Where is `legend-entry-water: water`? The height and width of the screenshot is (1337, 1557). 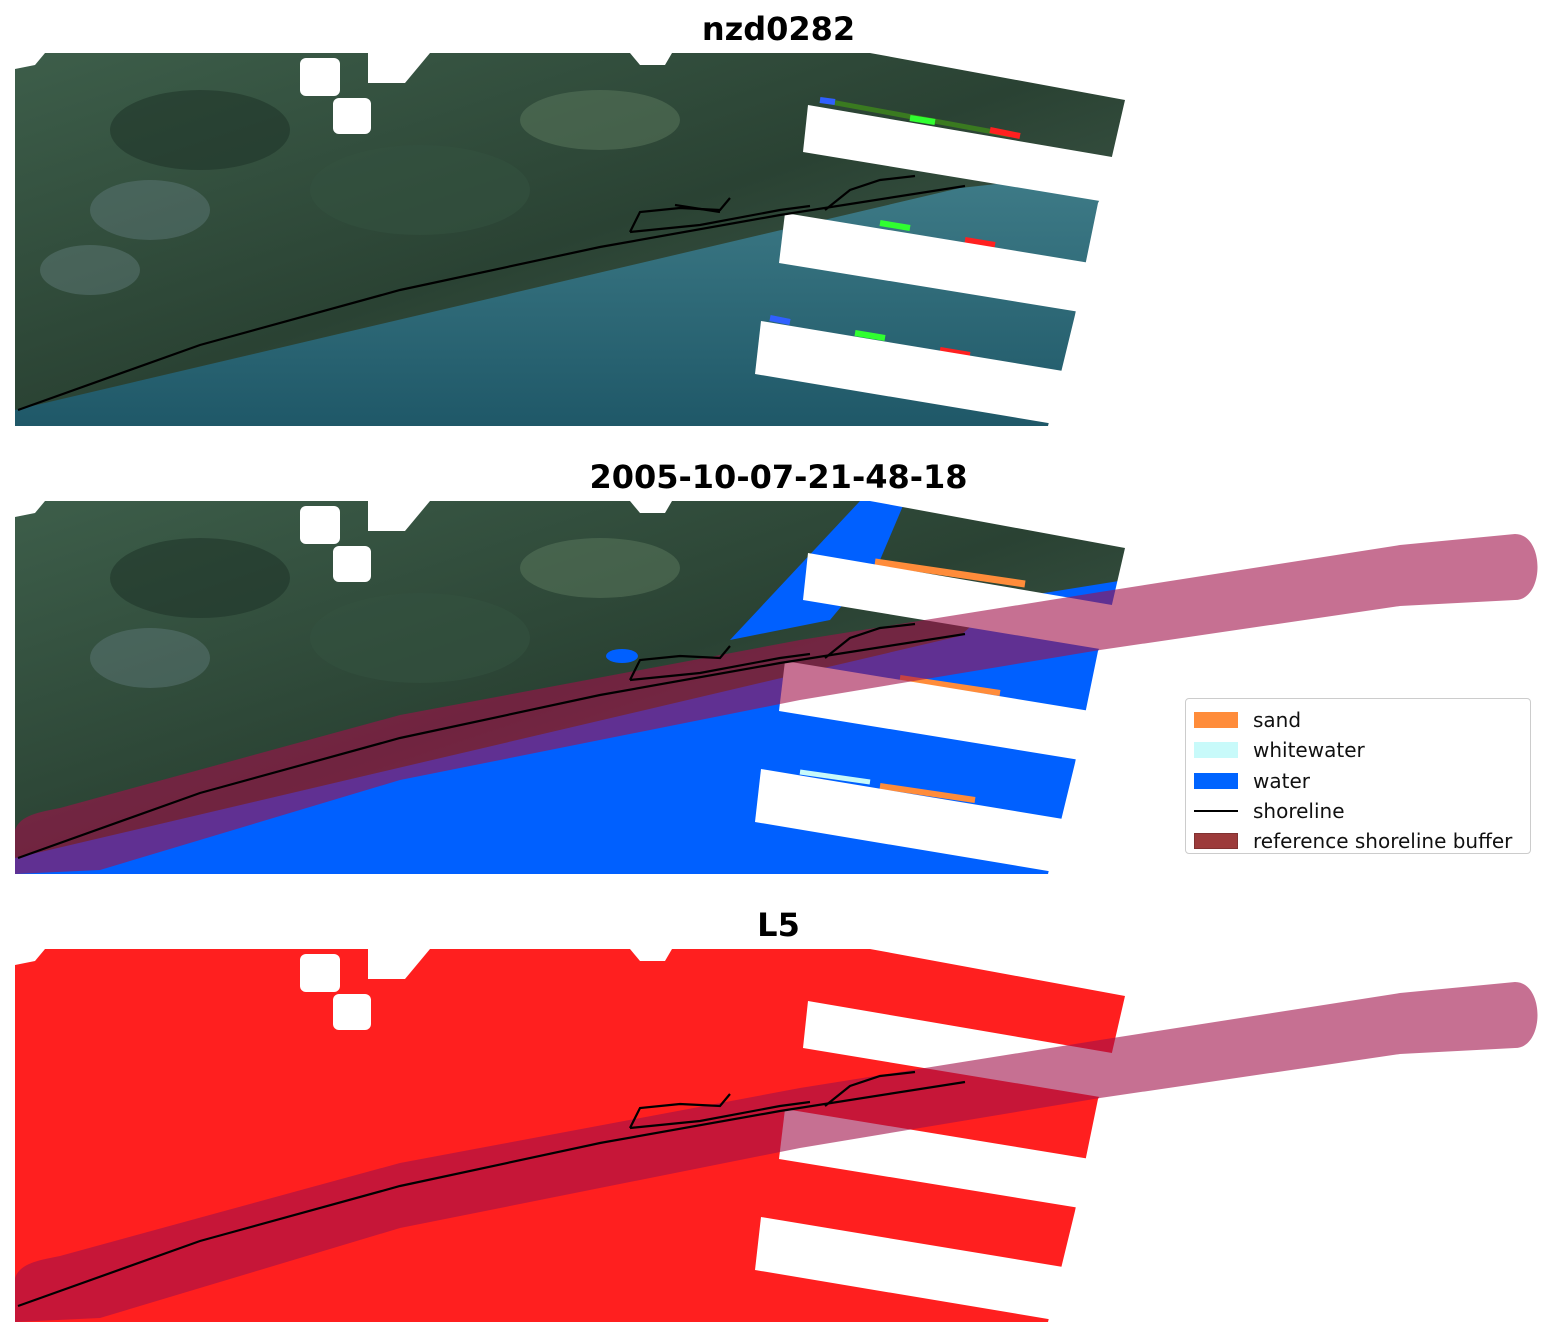 legend-entry-water: water is located at coordinates (1362, 781).